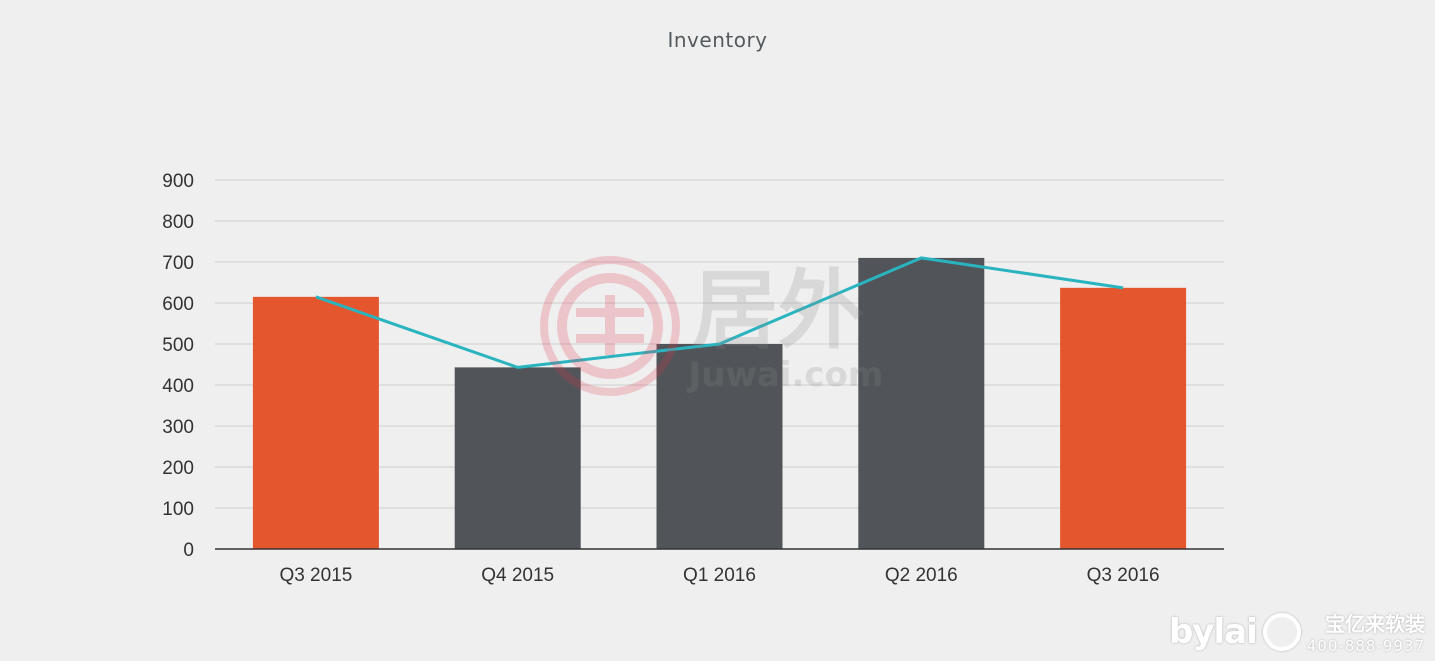 The width and height of the screenshot is (1435, 661). What do you see at coordinates (178, 181) in the screenshot?
I see `y-tick-label: 900` at bounding box center [178, 181].